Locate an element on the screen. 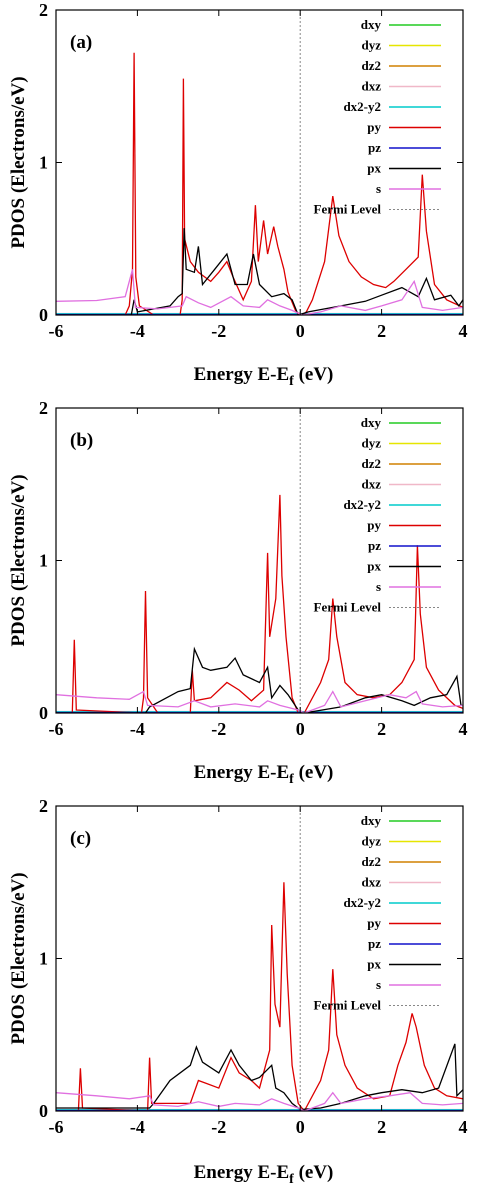  panel-1-legend: dxy dyz dz2 dxz dx2-y2 py pz px s Fermi Level is located at coordinates (377, 117).